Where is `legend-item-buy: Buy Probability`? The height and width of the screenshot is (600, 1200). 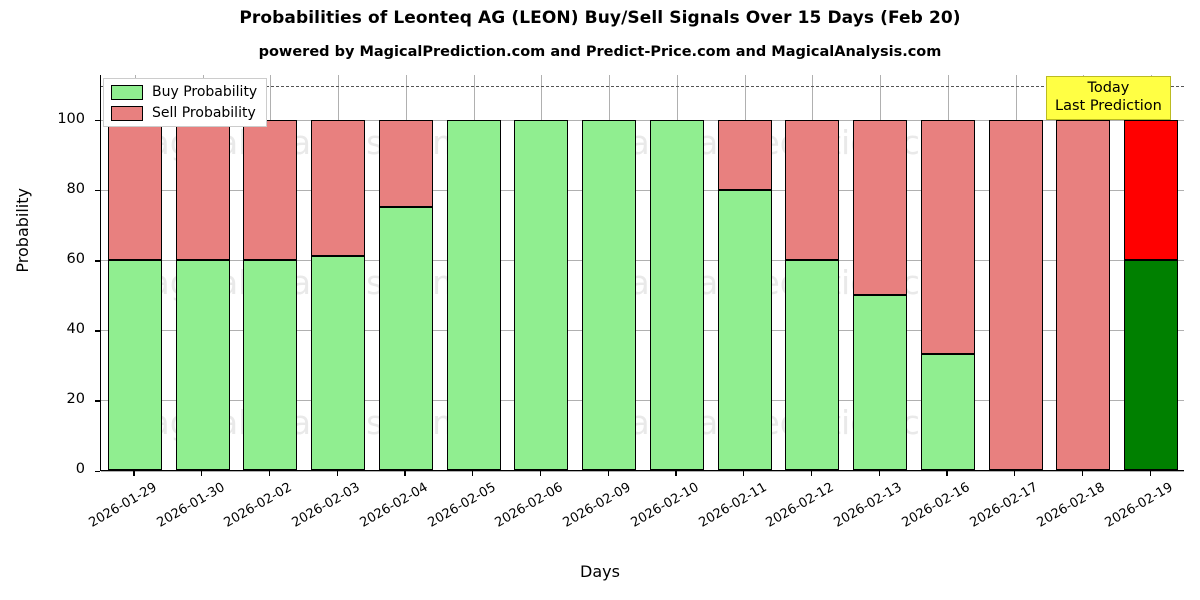
legend-item-buy: Buy Probability is located at coordinates (184, 92).